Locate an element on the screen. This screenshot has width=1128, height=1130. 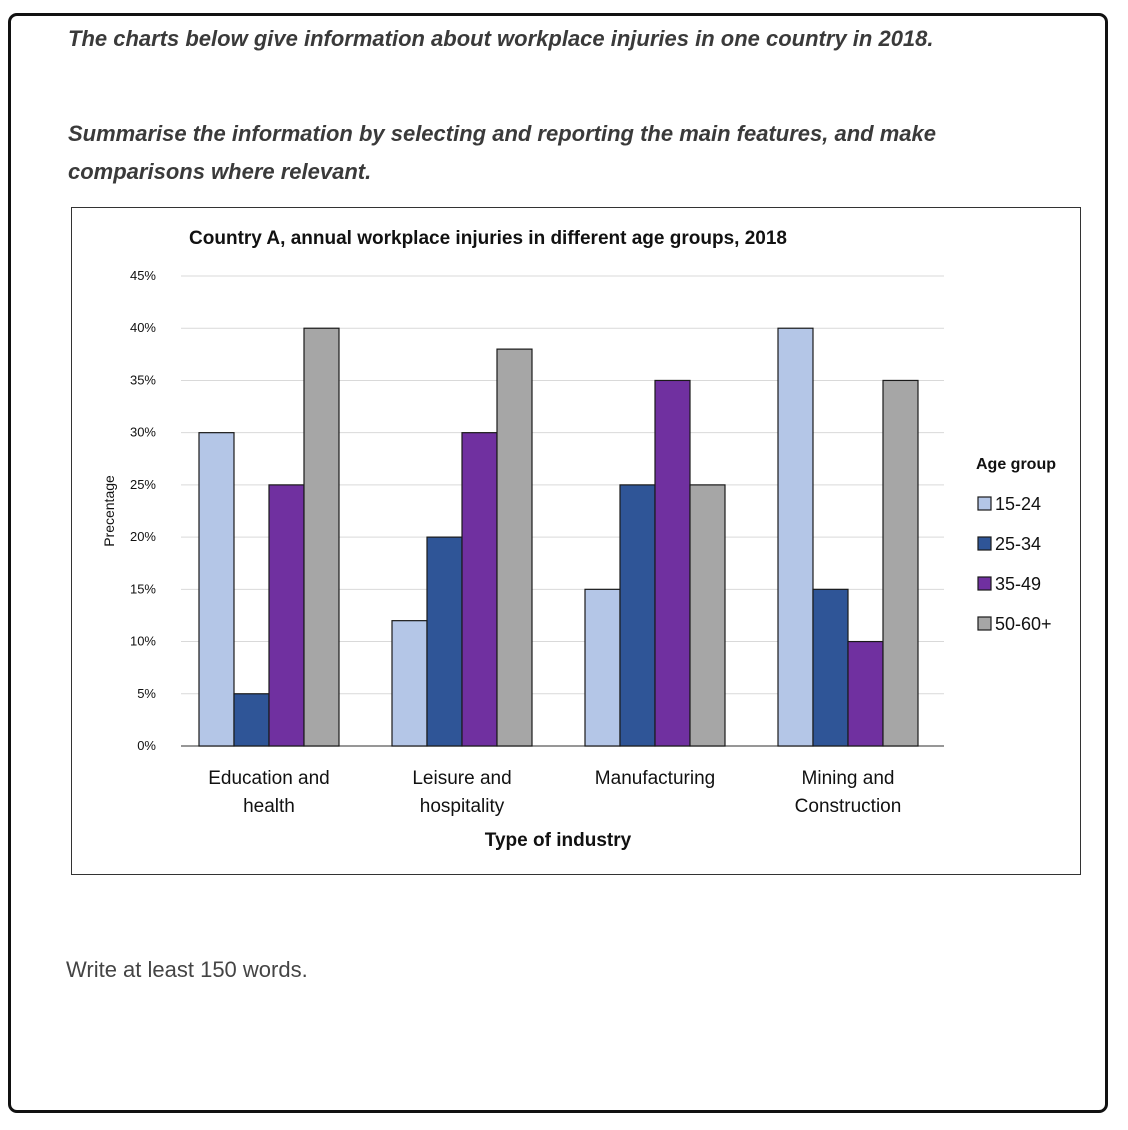
legend-label-35-49: 35-49 is located at coordinates (1018, 584).